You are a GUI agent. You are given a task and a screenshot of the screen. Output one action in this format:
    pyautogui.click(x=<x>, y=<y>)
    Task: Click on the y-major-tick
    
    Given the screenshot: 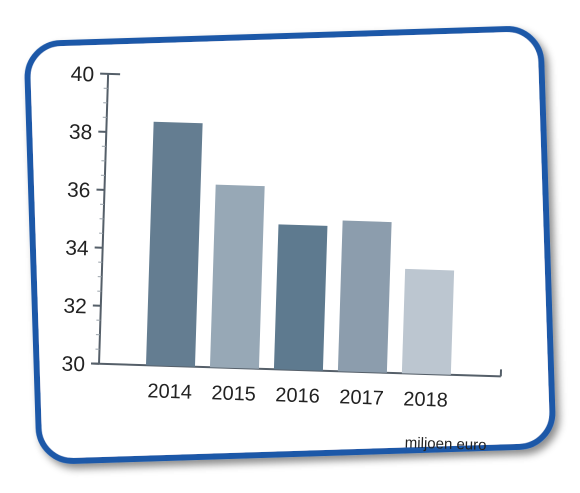 What is the action you would take?
    pyautogui.click(x=110, y=74)
    